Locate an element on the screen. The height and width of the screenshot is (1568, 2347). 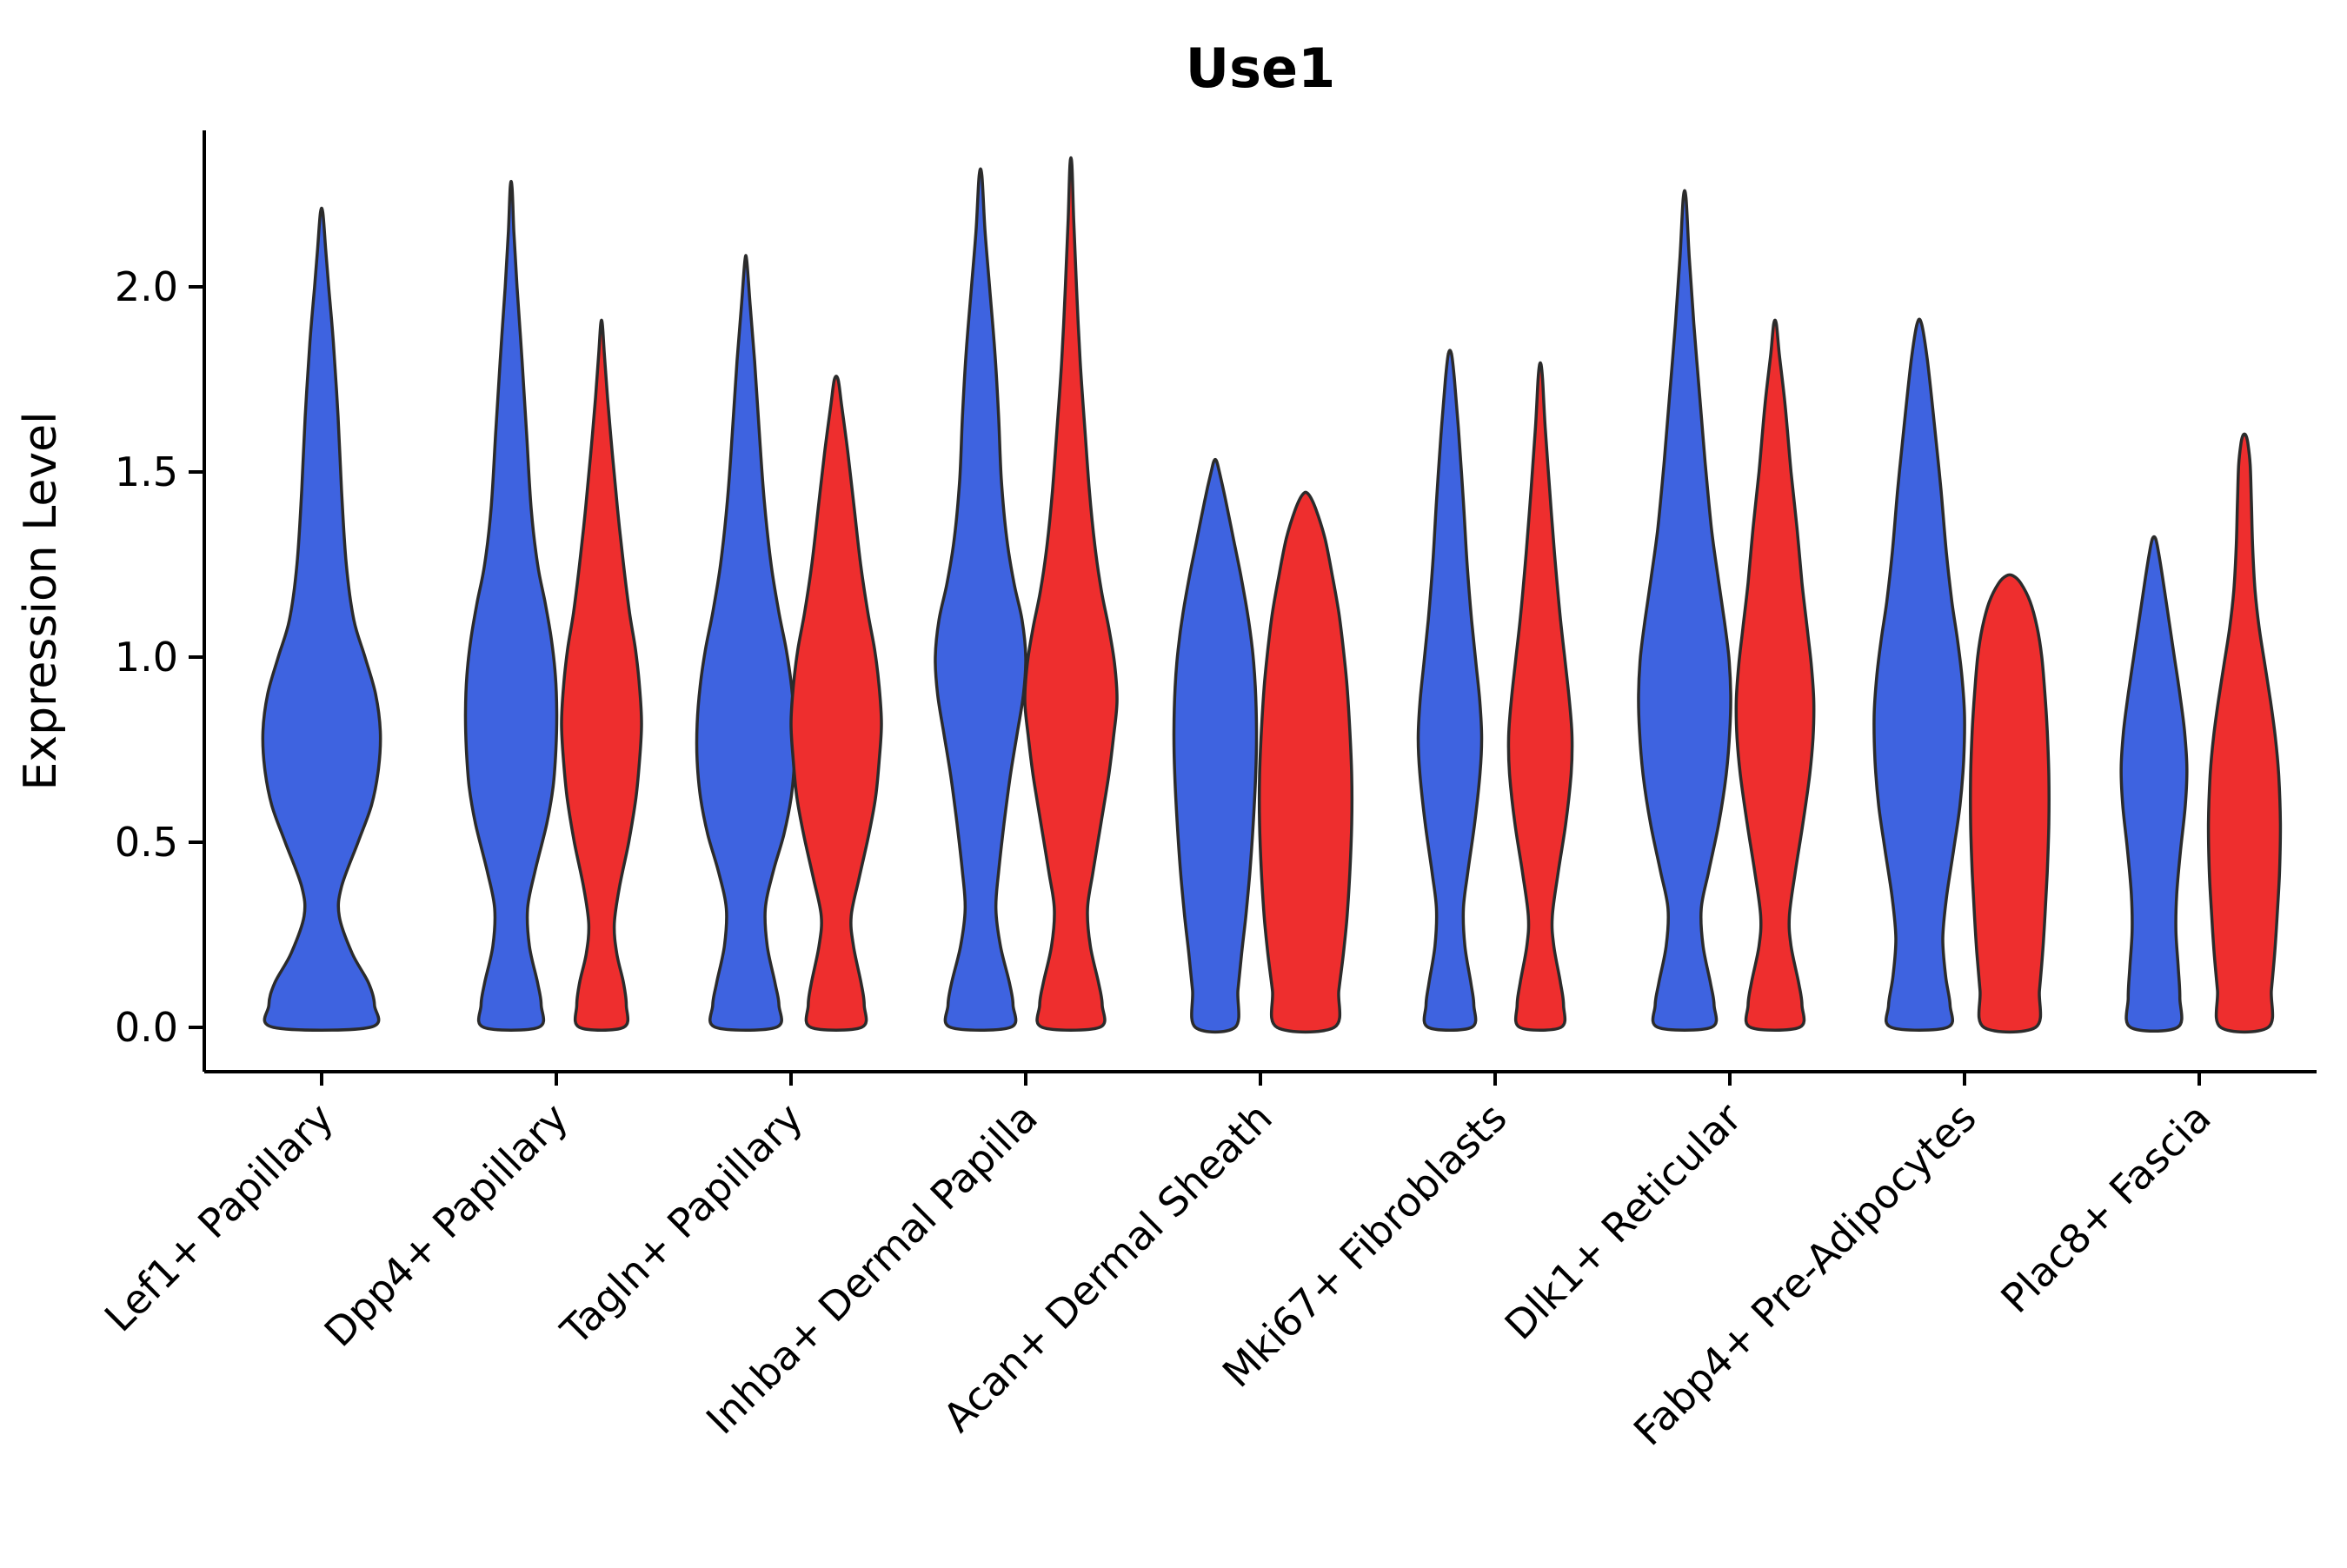
chart-title: Use1 is located at coordinates (1260, 68).